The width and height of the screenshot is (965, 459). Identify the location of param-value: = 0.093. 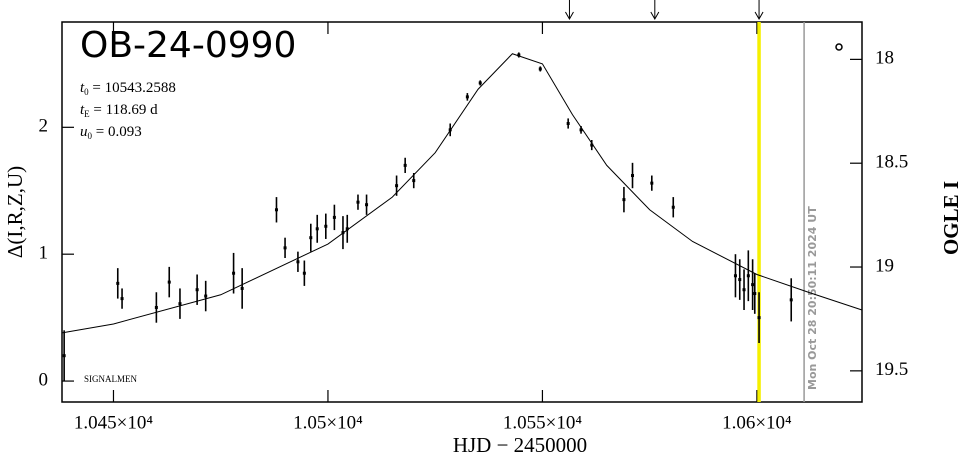
(117, 132).